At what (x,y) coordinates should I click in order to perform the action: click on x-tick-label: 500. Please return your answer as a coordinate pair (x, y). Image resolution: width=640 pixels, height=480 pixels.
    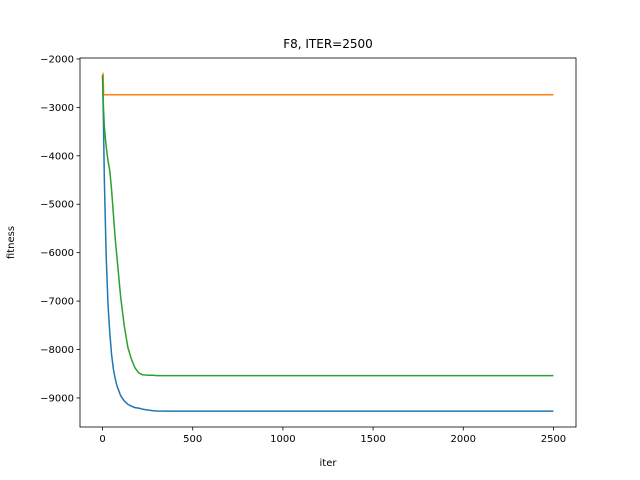
    Looking at the image, I should click on (192, 439).